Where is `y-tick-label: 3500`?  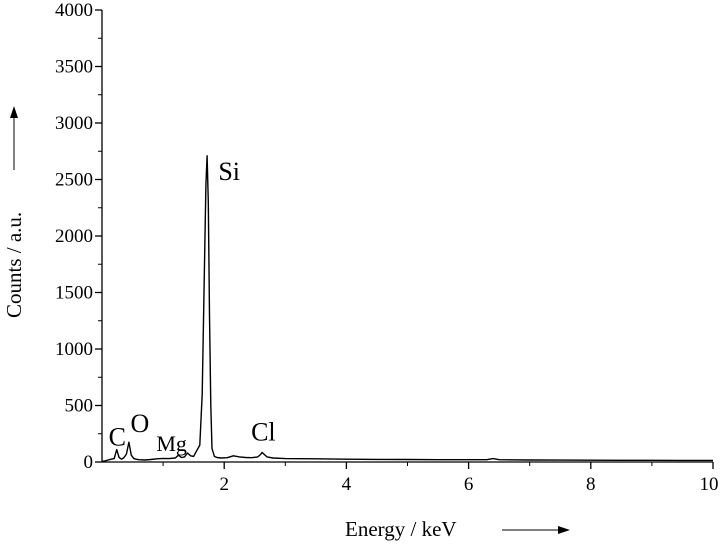 y-tick-label: 3500 is located at coordinates (74, 67).